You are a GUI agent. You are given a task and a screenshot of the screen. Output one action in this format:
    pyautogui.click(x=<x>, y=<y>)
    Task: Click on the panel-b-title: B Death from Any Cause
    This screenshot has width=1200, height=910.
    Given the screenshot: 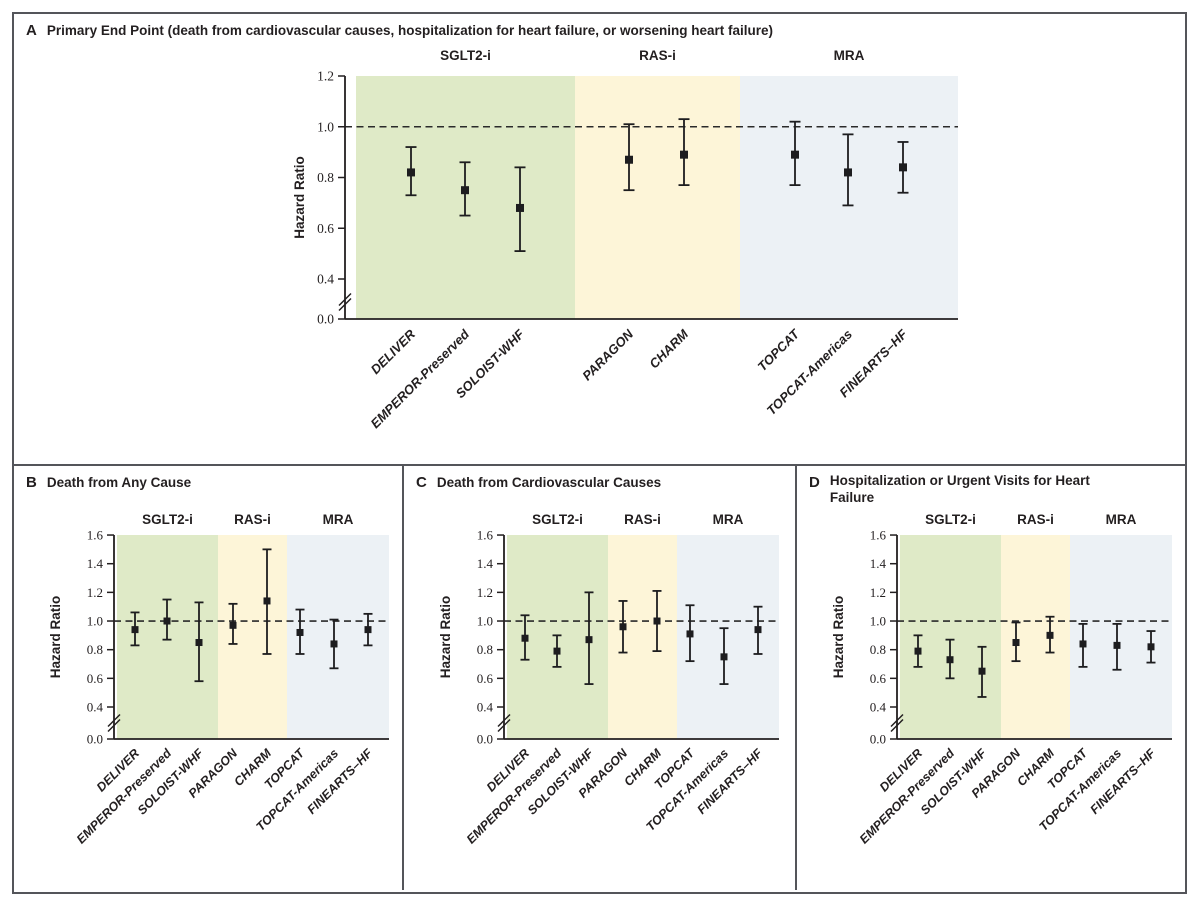 What is the action you would take?
    pyautogui.click(x=108, y=483)
    